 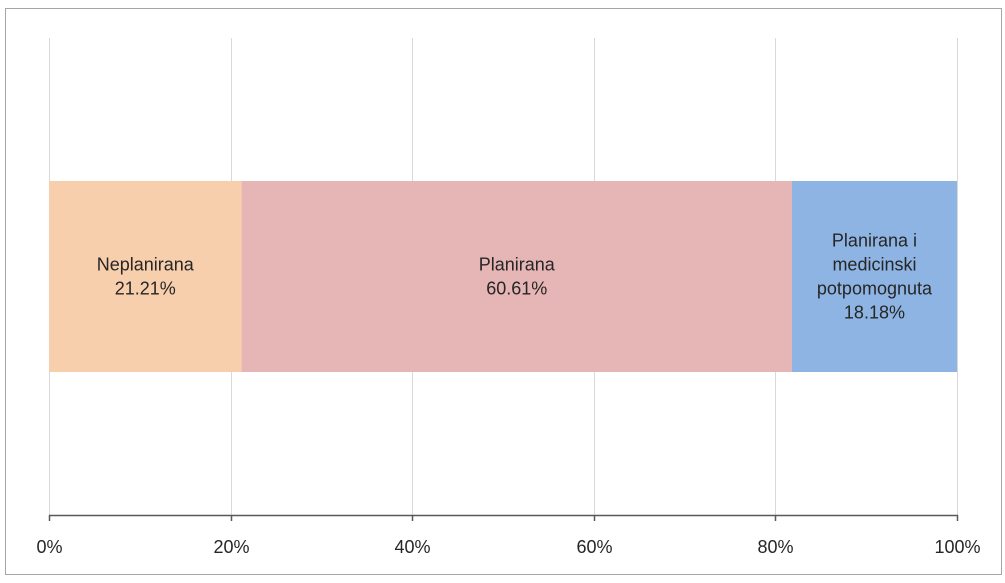 I want to click on data-label-1: Neplanirana 21.21%, so click(x=146, y=277).